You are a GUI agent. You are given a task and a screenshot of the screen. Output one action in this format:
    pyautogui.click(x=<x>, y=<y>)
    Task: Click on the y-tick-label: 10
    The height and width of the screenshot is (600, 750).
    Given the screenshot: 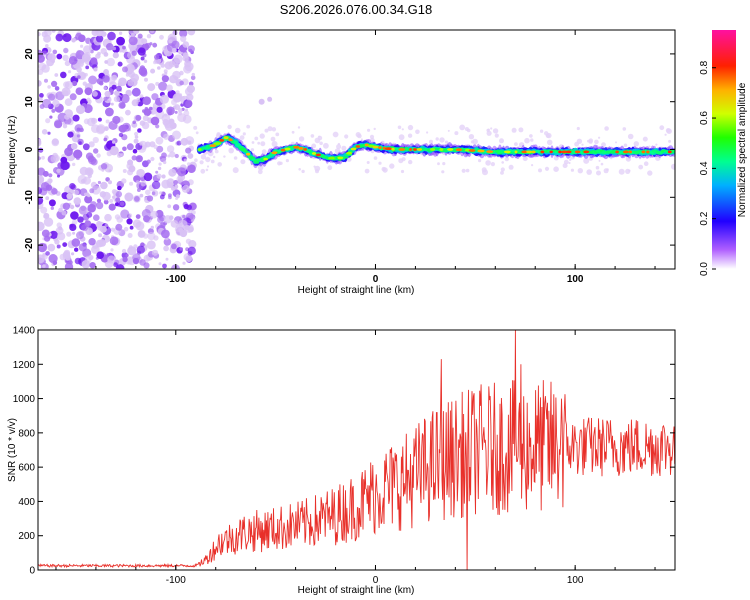 What is the action you would take?
    pyautogui.click(x=29, y=102)
    